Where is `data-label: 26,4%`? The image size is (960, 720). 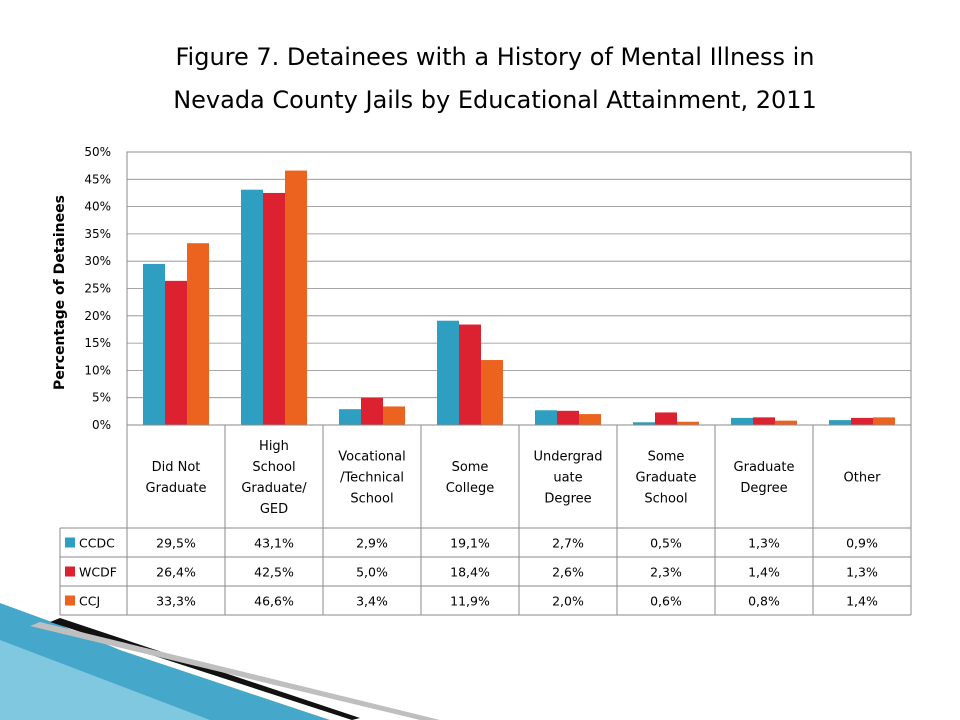
data-label: 26,4% is located at coordinates (176, 572).